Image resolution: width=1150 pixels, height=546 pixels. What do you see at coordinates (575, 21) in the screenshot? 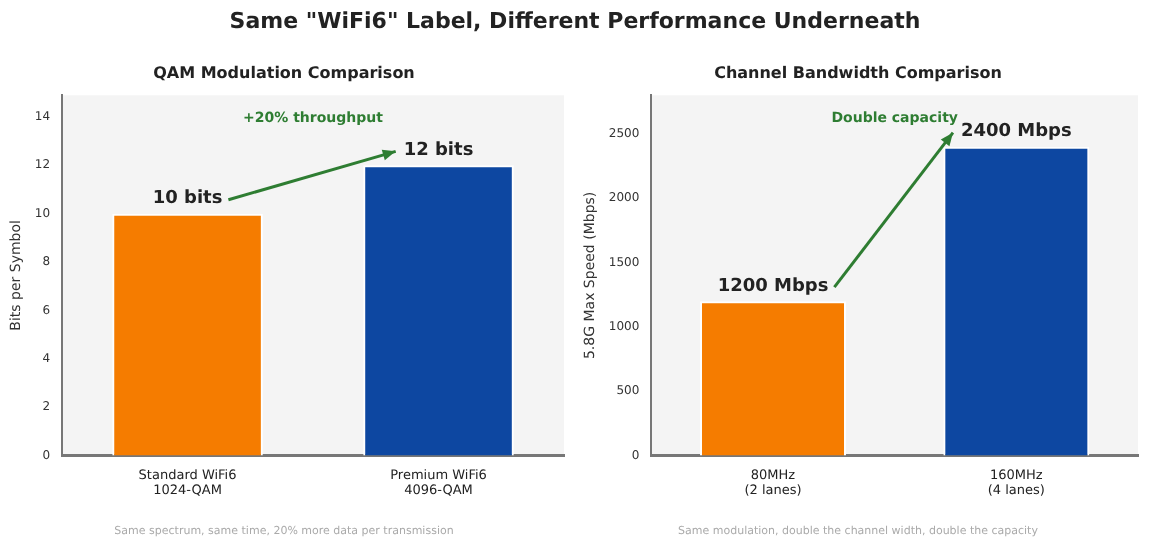
I see `text: Same "WiFi6" Label, Different Performance Underneath` at bounding box center [575, 21].